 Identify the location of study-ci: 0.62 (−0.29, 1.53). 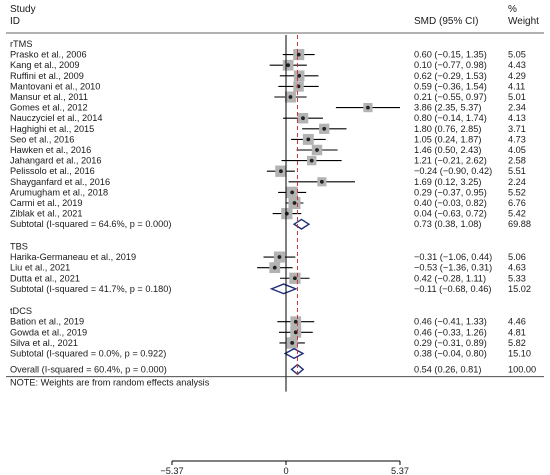
(450, 76).